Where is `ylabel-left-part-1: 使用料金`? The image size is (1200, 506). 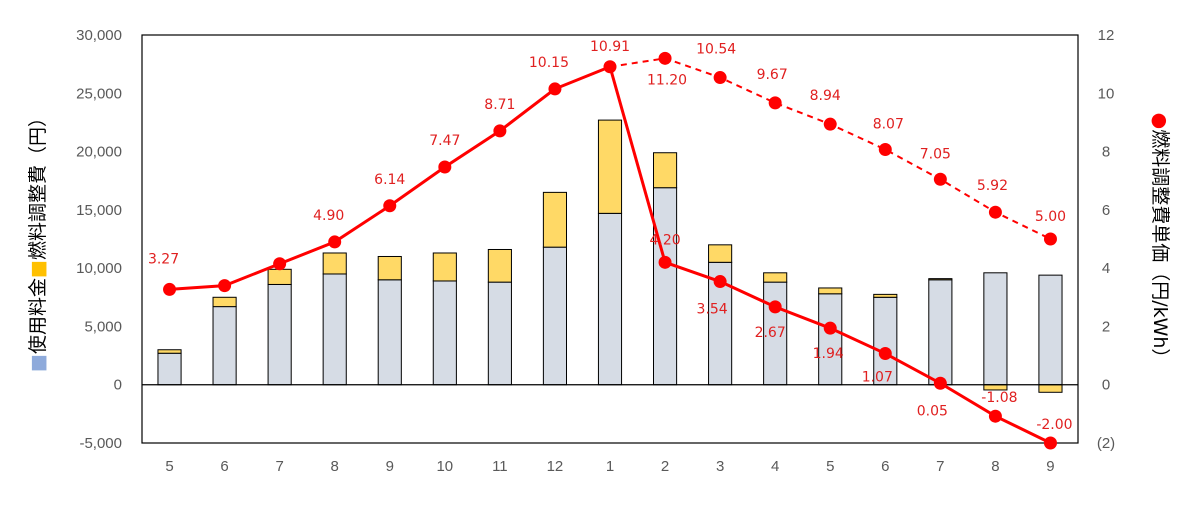 ylabel-left-part-1: 使用料金 is located at coordinates (38, 316).